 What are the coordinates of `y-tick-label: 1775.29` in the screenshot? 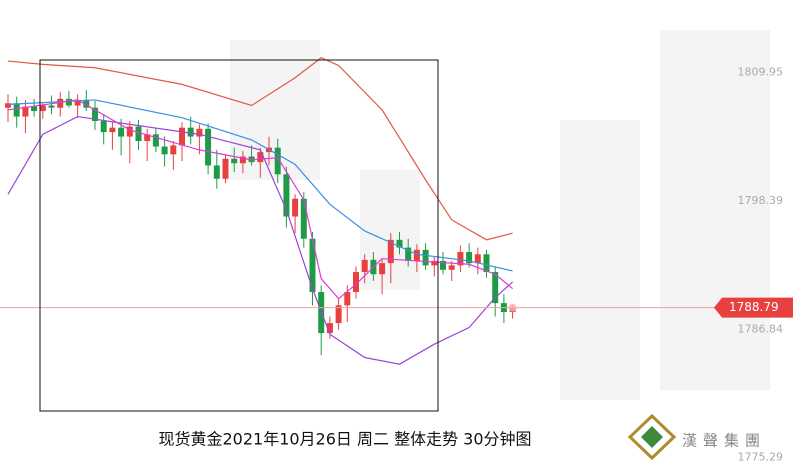 It's located at (761, 457).